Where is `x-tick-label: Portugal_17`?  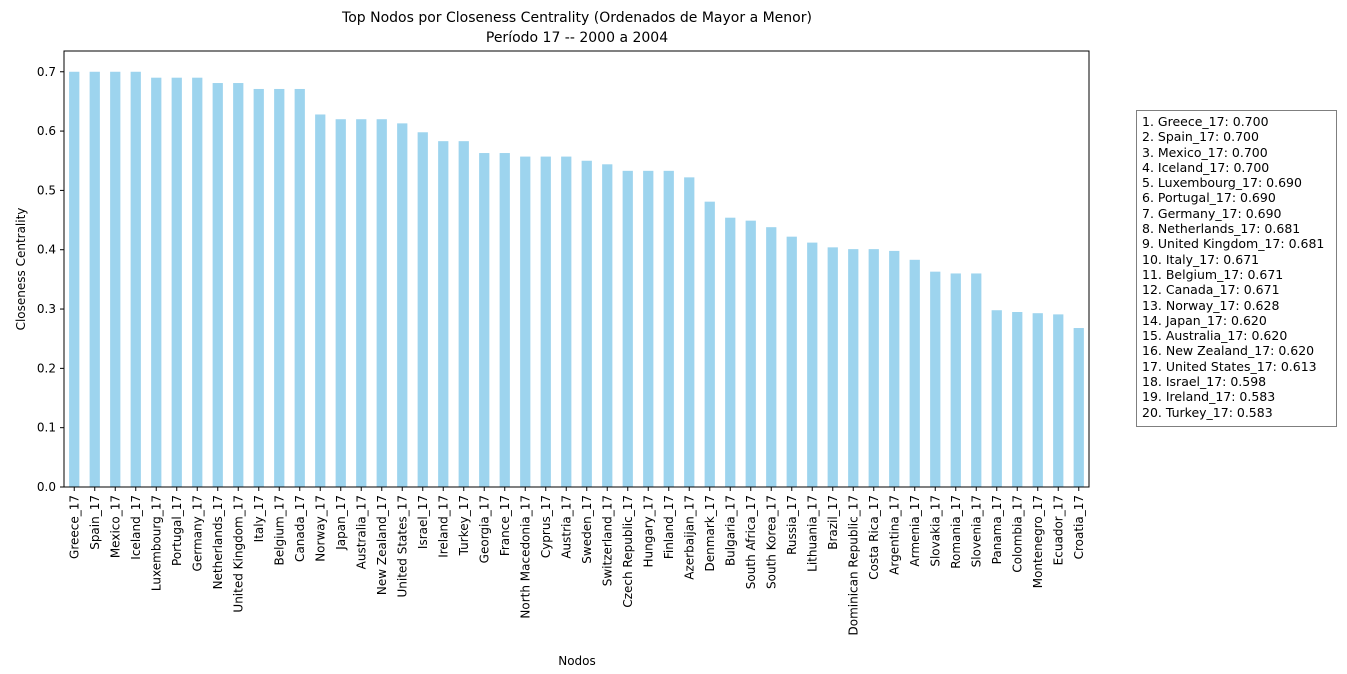
x-tick-label: Portugal_17 is located at coordinates (177, 530).